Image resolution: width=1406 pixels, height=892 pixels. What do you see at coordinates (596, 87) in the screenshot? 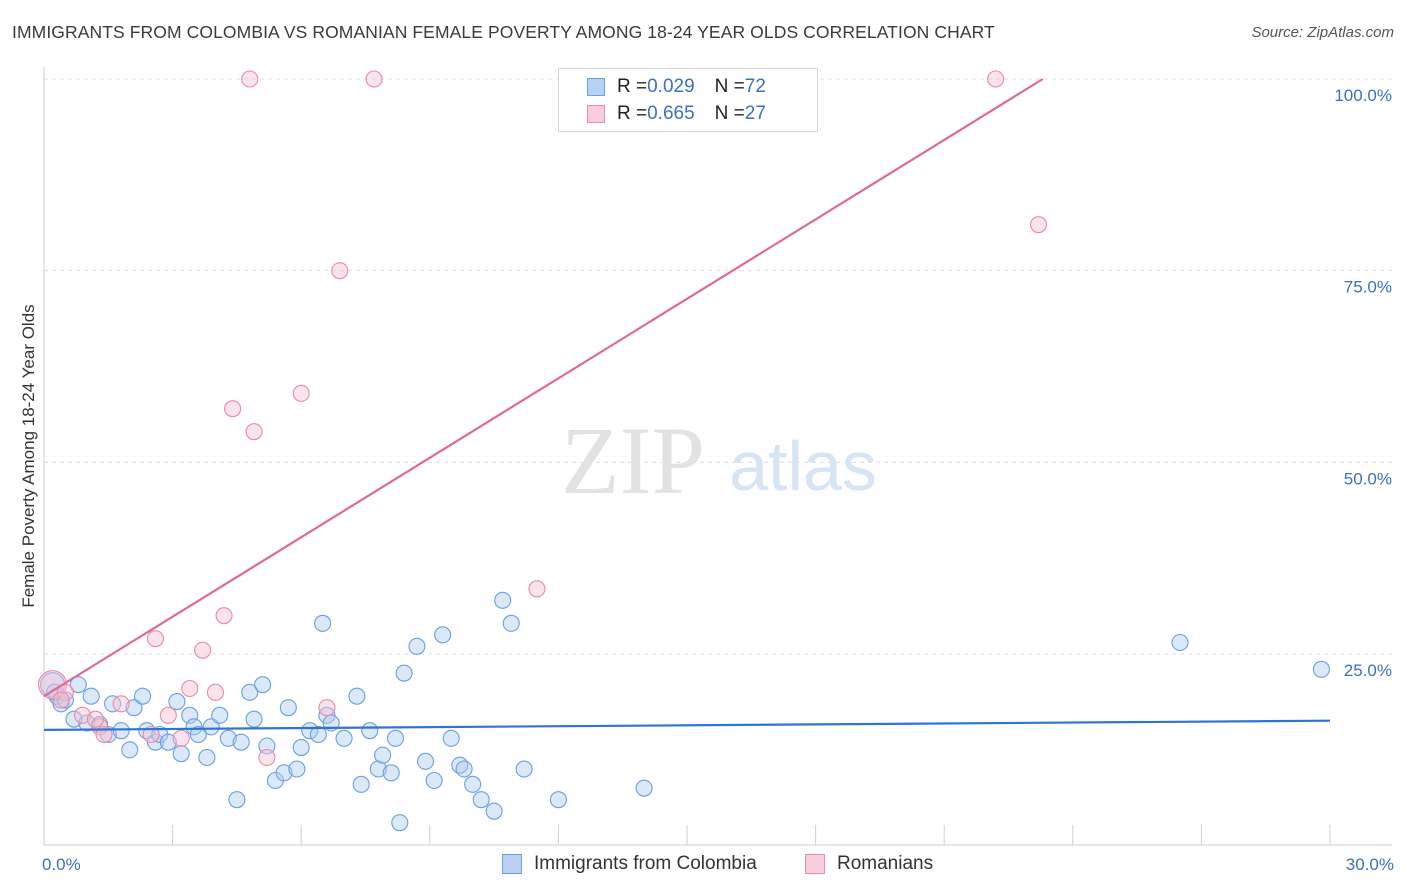
I see `legend-swatch-colombia` at bounding box center [596, 87].